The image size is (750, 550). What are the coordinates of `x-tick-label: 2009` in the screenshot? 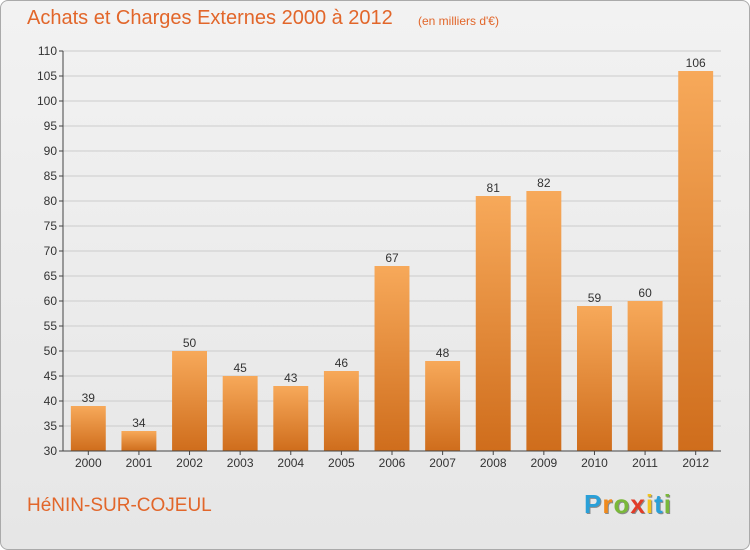 It's located at (543, 463).